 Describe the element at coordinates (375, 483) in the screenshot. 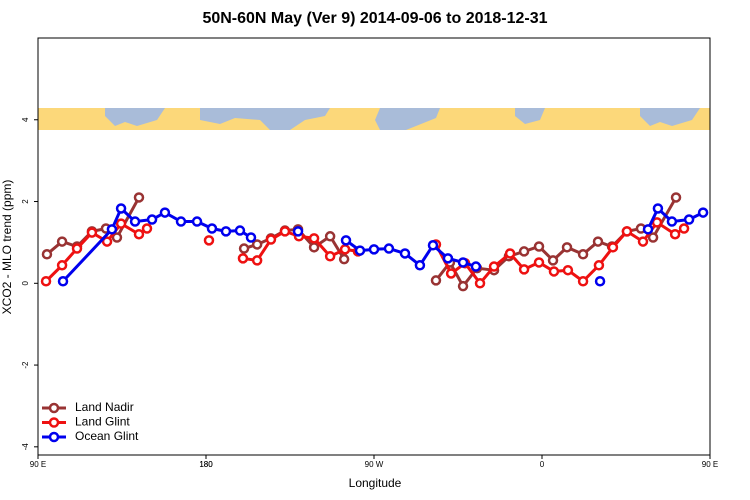

I see `x-axis-label: Longitude` at that location.